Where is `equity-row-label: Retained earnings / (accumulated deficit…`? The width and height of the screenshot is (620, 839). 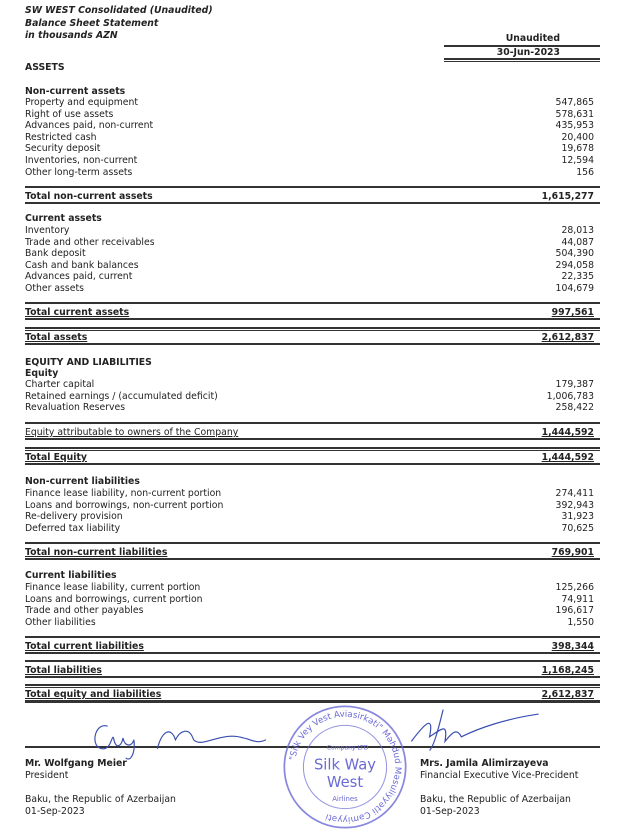 equity-row-label: Retained earnings / (accumulated deficit… is located at coordinates (121, 396).